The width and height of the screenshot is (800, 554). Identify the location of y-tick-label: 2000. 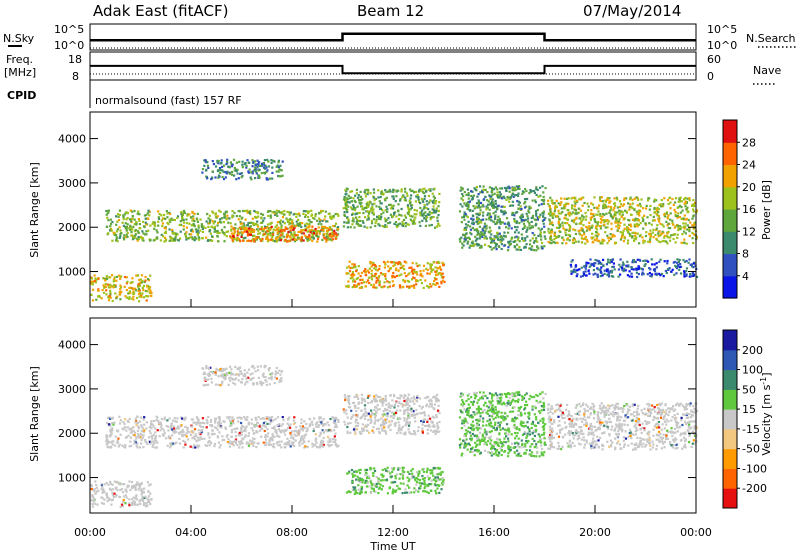
(72, 227).